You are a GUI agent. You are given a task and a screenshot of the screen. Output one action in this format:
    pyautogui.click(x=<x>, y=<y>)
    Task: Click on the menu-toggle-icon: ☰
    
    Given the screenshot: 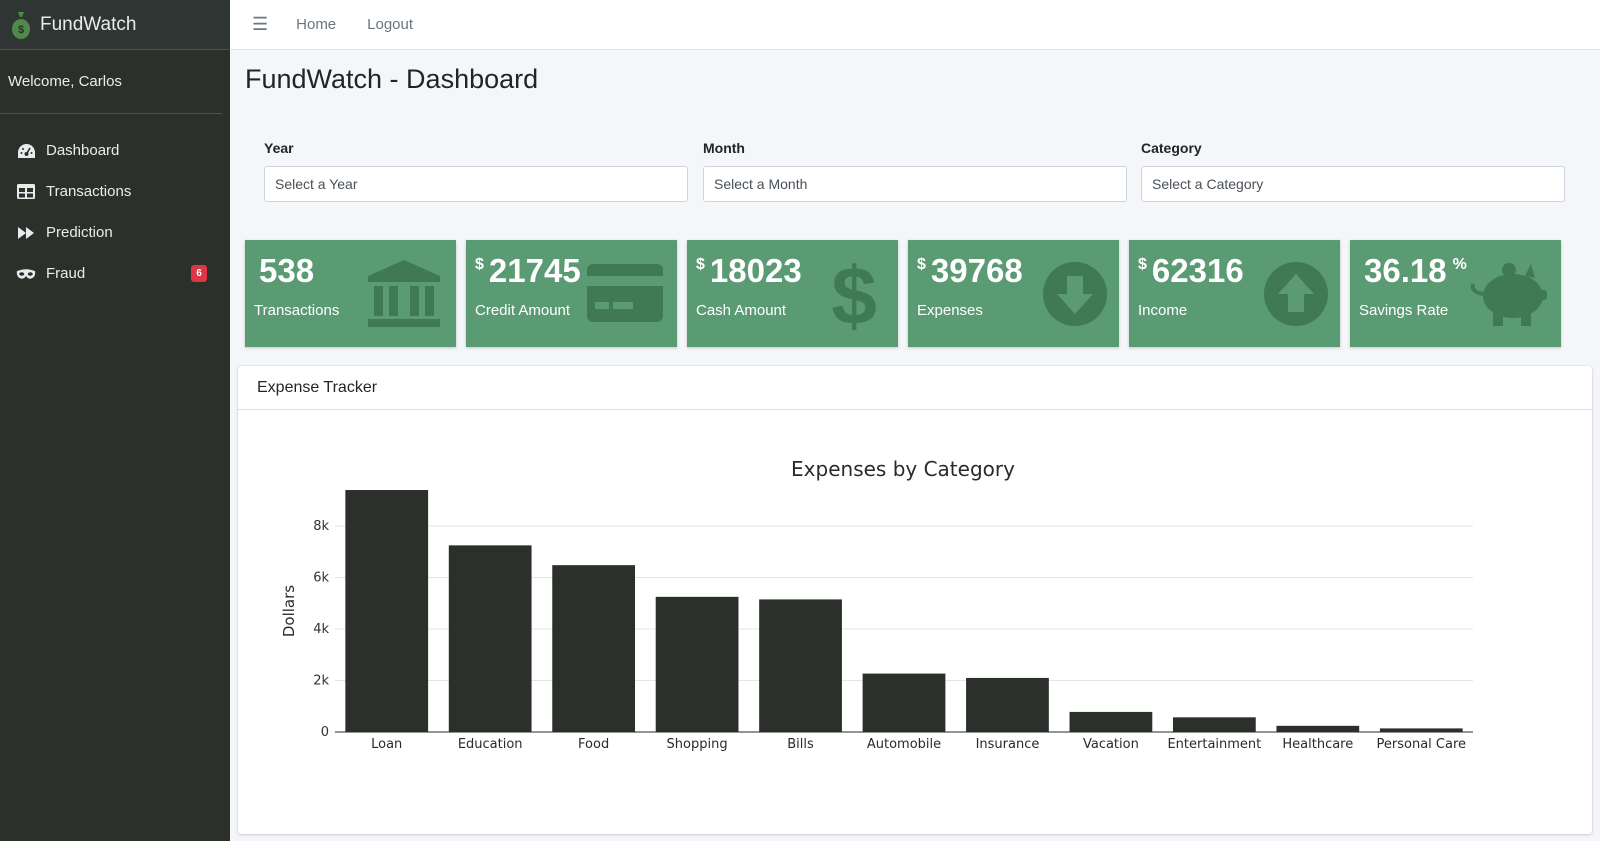 What is the action you would take?
    pyautogui.click(x=260, y=24)
    